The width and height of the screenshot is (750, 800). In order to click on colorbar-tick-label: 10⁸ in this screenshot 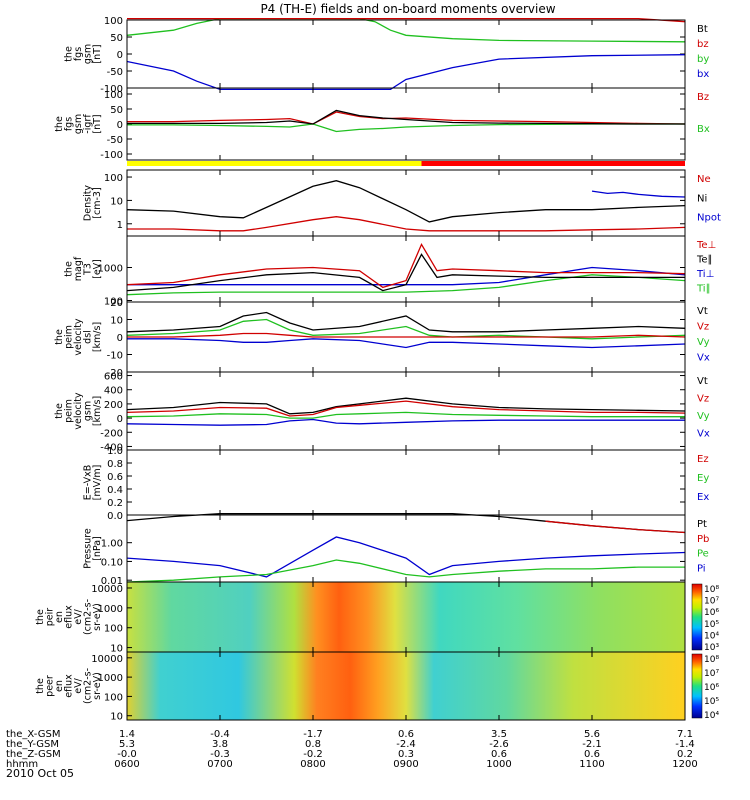, I will do `click(711, 590)`.